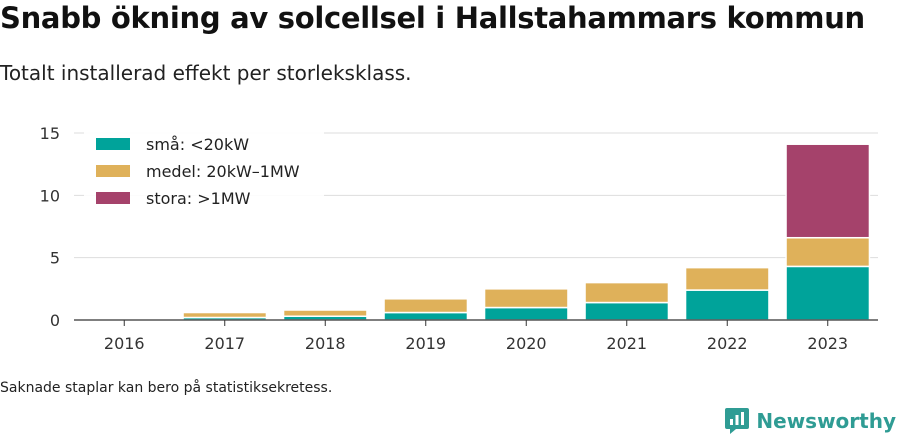 This screenshot has height=439, width=900. What do you see at coordinates (198, 198) in the screenshot?
I see `legend-label: stora: >1MW` at bounding box center [198, 198].